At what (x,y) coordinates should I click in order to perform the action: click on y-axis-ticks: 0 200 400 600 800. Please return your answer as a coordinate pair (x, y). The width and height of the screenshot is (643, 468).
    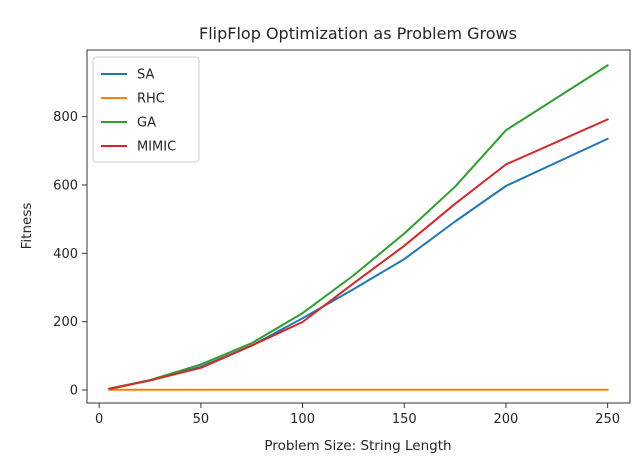
    Looking at the image, I should click on (70, 254).